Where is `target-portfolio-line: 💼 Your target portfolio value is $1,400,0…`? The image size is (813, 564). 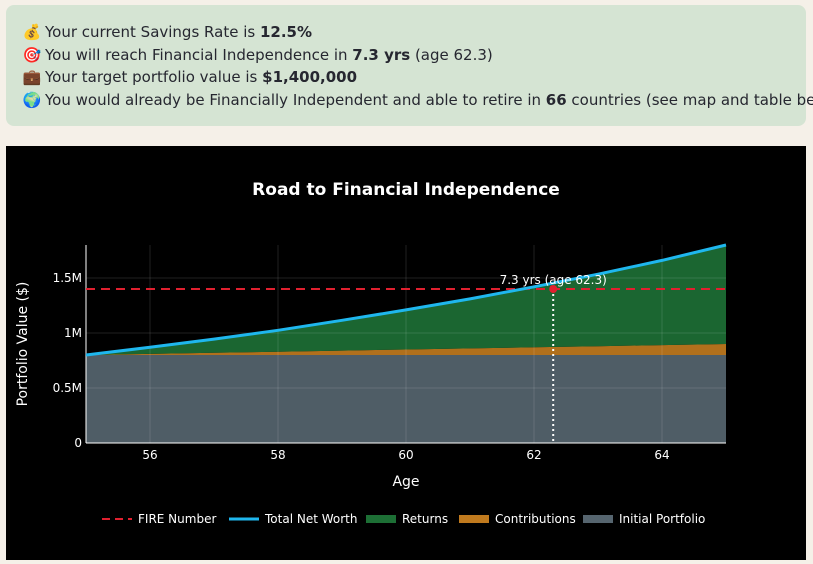 target-portfolio-line: 💼 Your target portfolio value is $1,400,0… is located at coordinates (407, 77).